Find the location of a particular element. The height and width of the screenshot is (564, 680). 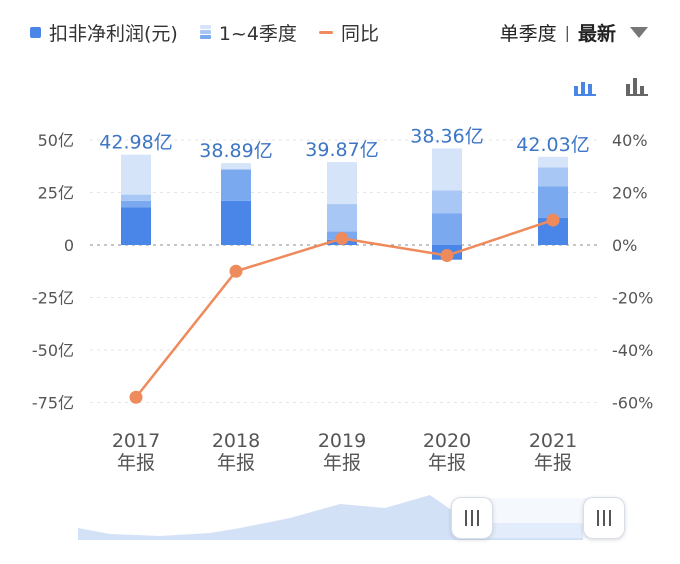

x-tick-label: 2017 is located at coordinates (136, 441).